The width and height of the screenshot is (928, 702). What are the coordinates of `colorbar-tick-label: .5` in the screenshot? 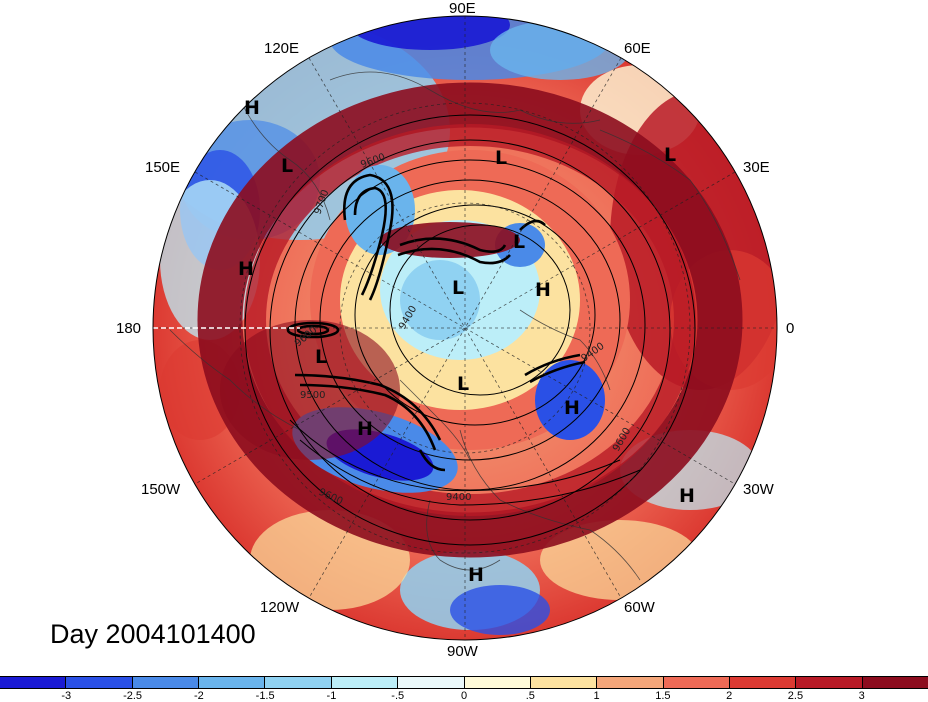 It's located at (530, 696).